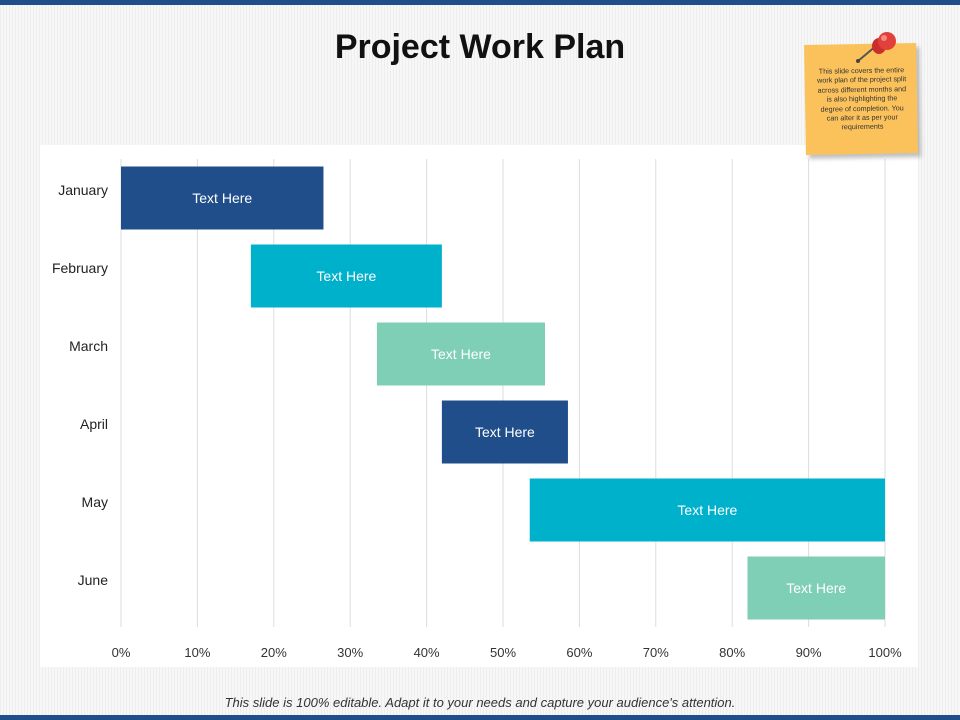  What do you see at coordinates (88, 346) in the screenshot?
I see `y-category-label: March` at bounding box center [88, 346].